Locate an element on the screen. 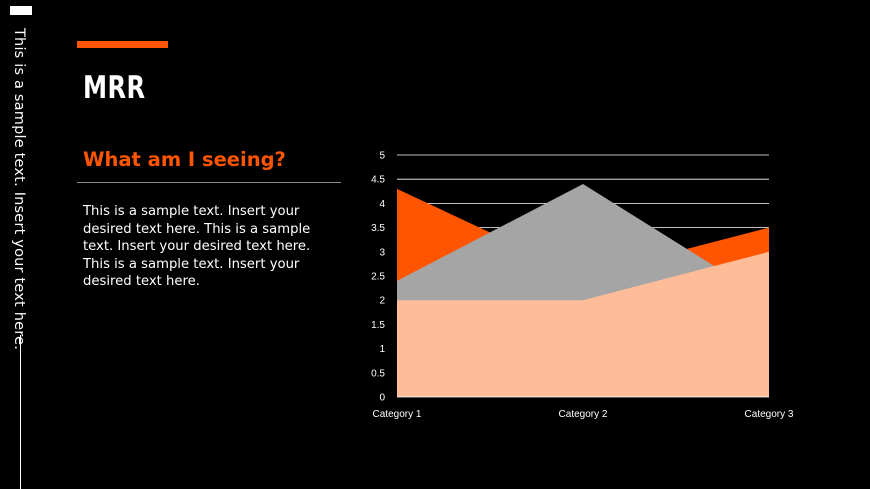 Image resolution: width=870 pixels, height=489 pixels. slide-subtitle: What am I seeing? is located at coordinates (184, 159).